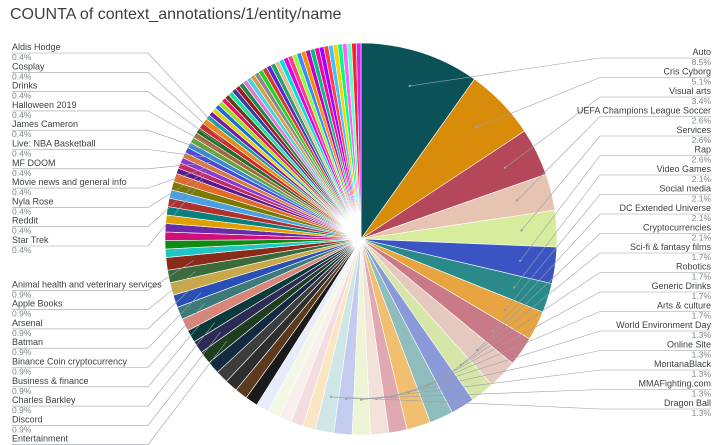  Describe the element at coordinates (687, 72) in the screenshot. I see `slice-label: Cris Cyborg` at that location.